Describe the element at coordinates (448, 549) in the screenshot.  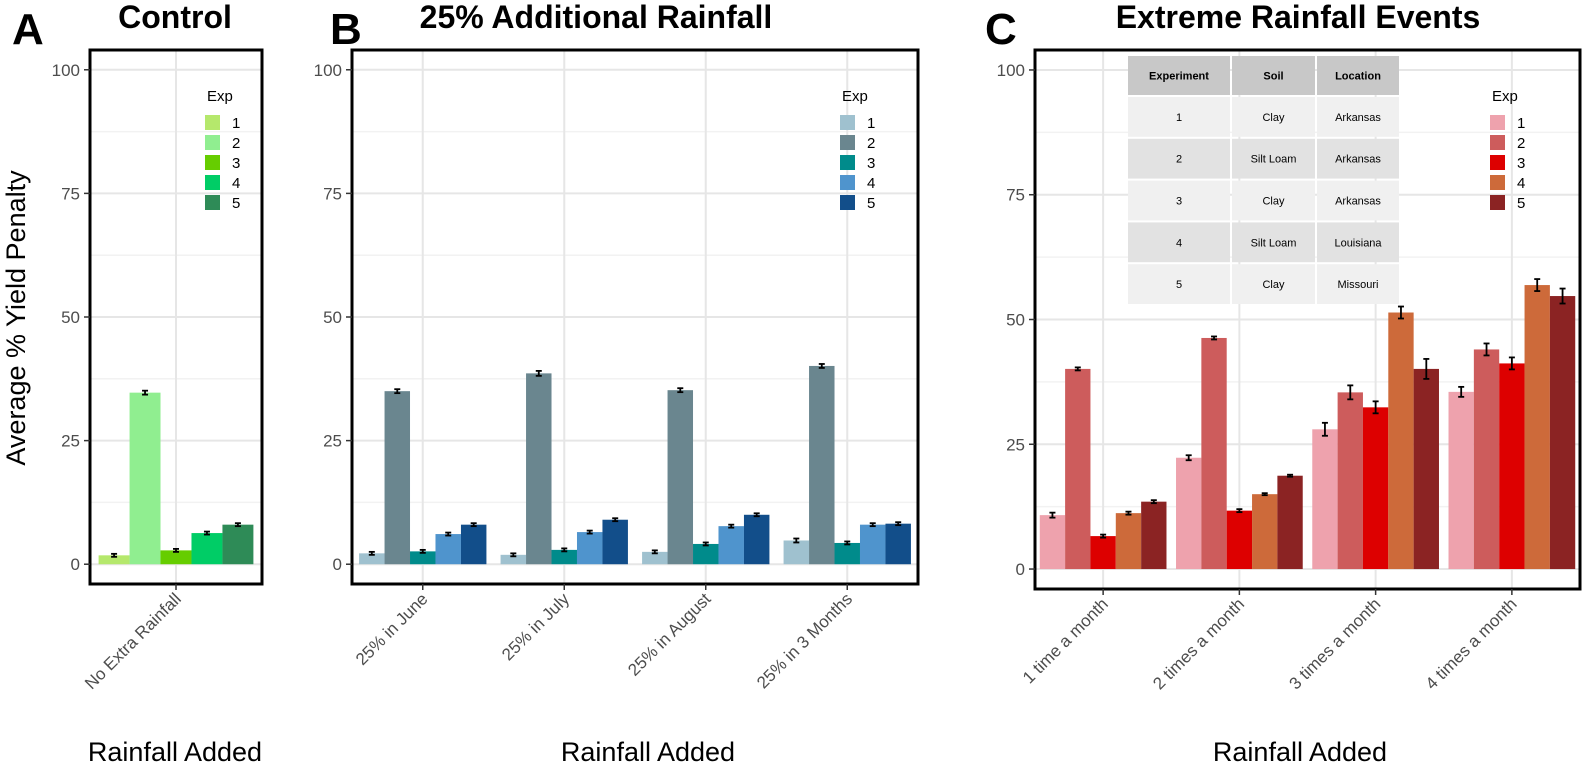
I see `bar-exp4-25-in-june` at that location.